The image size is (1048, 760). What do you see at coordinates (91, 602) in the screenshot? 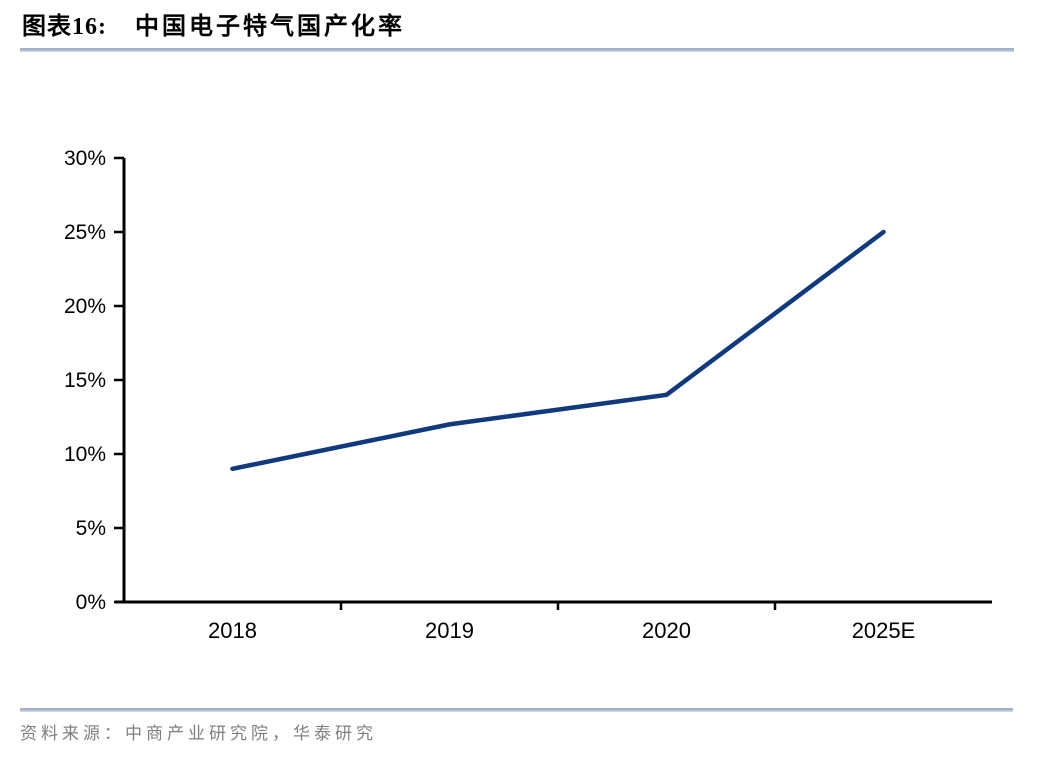
I see `y-tick-label: 0%` at bounding box center [91, 602].